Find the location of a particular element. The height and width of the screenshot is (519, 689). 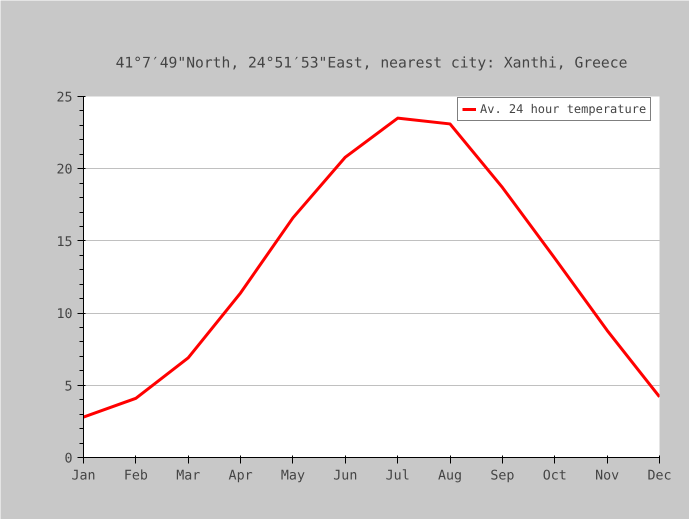

x-tick-label: Sep is located at coordinates (502, 476).